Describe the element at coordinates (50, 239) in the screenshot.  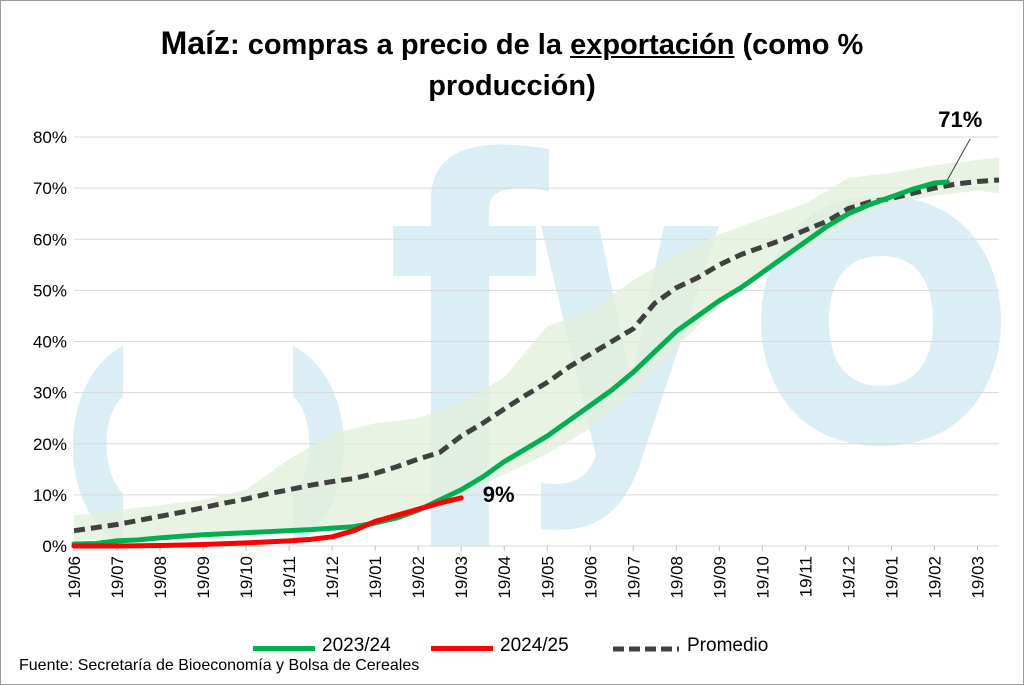
I see `y-tick-label: 60%` at that location.